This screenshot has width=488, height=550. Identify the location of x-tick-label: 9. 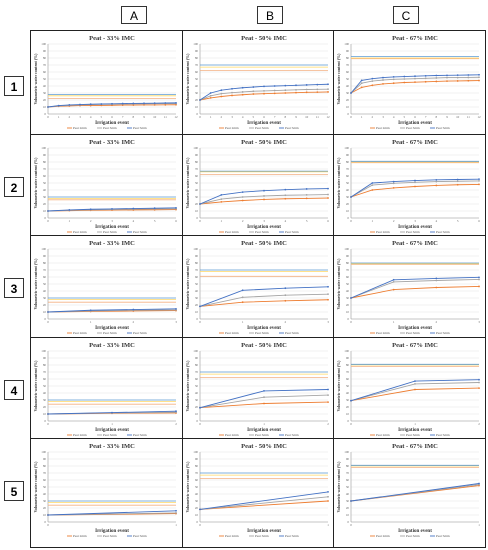
(296, 117).